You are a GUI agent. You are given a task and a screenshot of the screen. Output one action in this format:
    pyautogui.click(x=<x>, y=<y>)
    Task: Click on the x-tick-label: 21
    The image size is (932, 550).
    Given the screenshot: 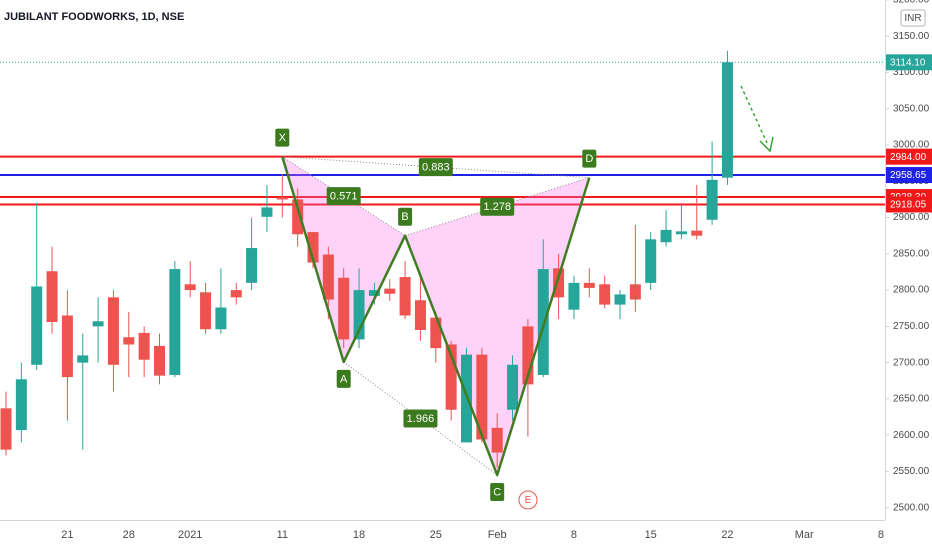 What is the action you would take?
    pyautogui.click(x=67, y=535)
    